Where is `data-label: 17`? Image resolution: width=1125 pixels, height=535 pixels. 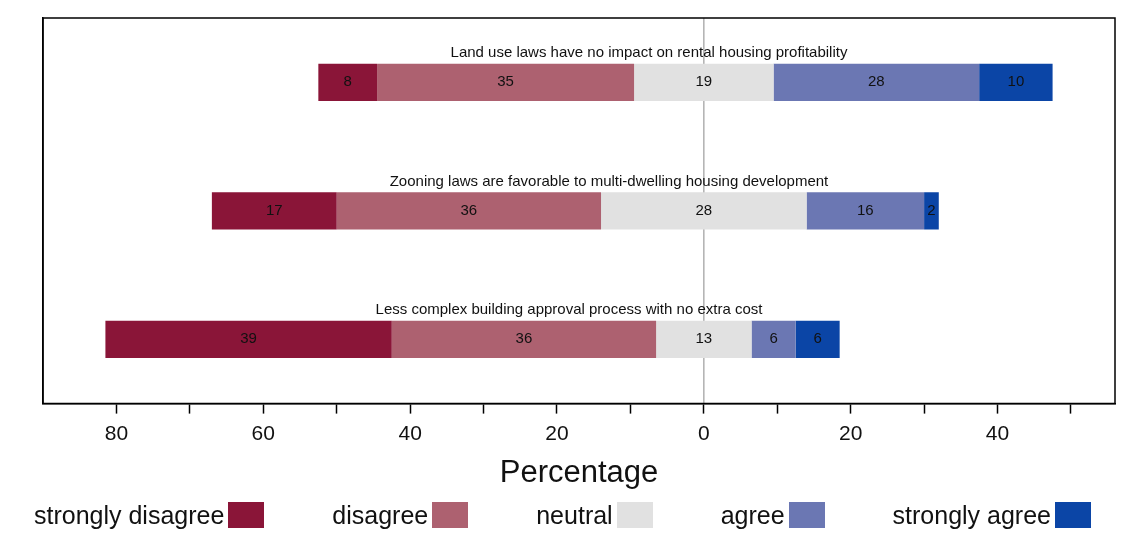 data-label: 17 is located at coordinates (274, 209).